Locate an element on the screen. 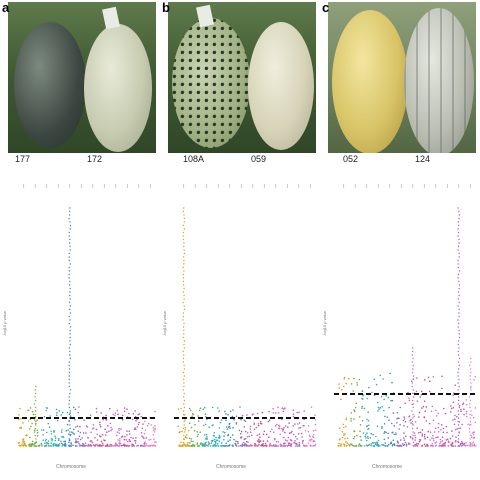 This screenshot has width=480, height=480. panel-letter: a is located at coordinates (6, 7).